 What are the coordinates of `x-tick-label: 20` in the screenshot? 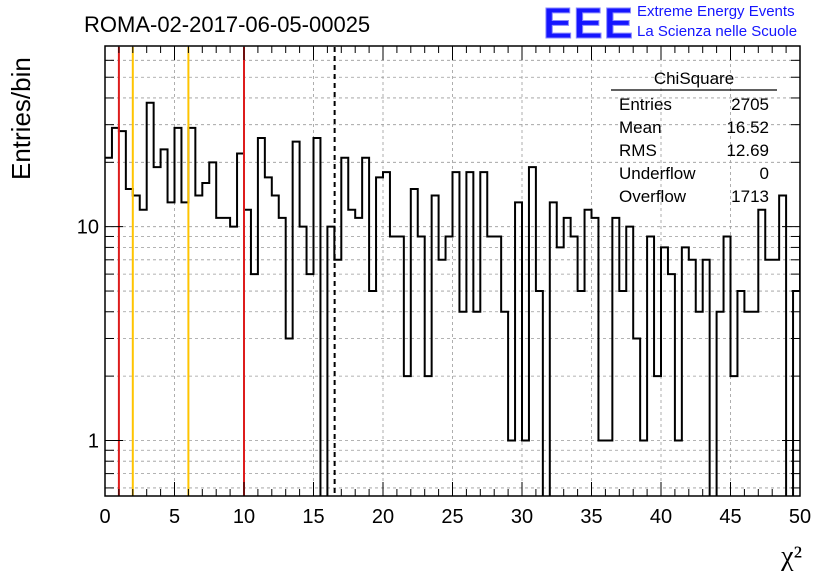 It's located at (383, 517).